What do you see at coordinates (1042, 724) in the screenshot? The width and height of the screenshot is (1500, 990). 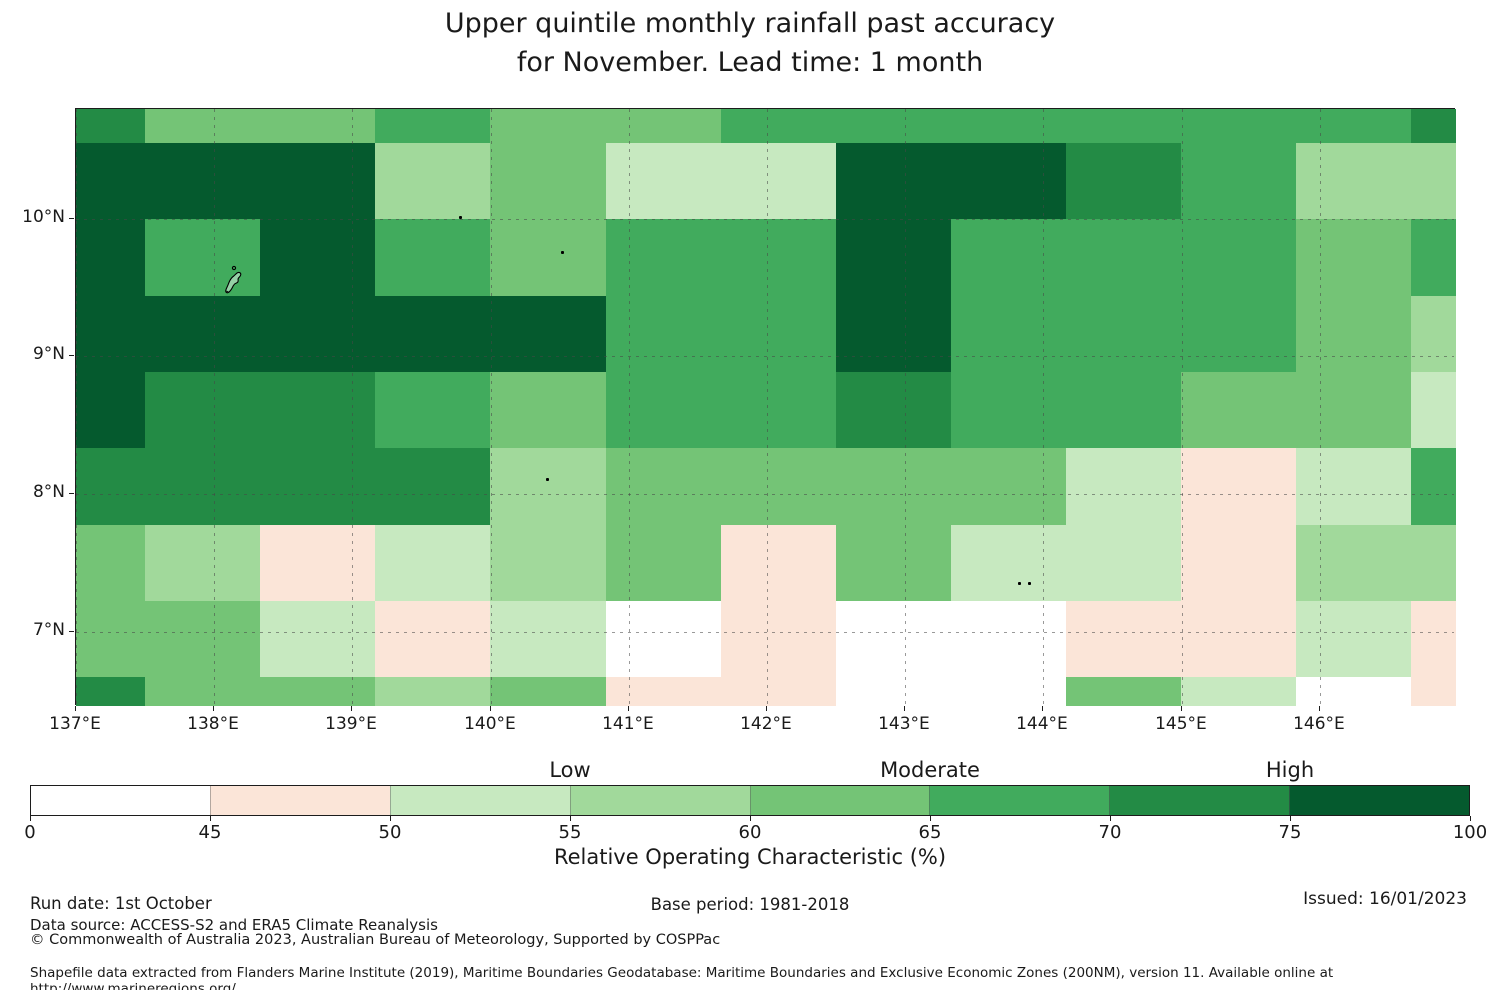 I see `x-tick-label: 144°E` at bounding box center [1042, 724].